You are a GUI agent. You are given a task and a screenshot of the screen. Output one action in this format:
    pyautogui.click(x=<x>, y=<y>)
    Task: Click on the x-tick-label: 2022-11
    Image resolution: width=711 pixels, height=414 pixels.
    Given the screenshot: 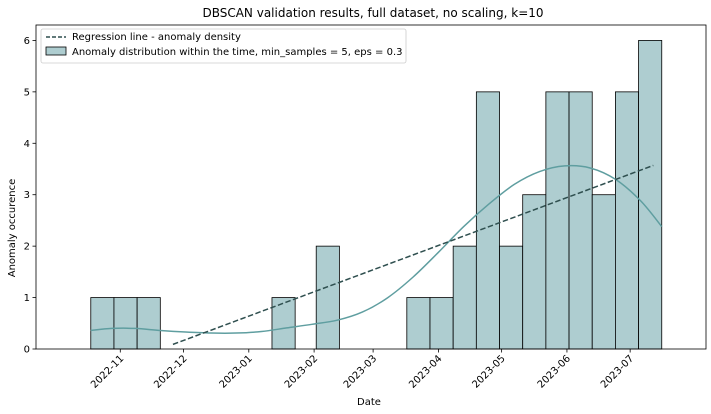 What is the action you would take?
    pyautogui.click(x=107, y=371)
    